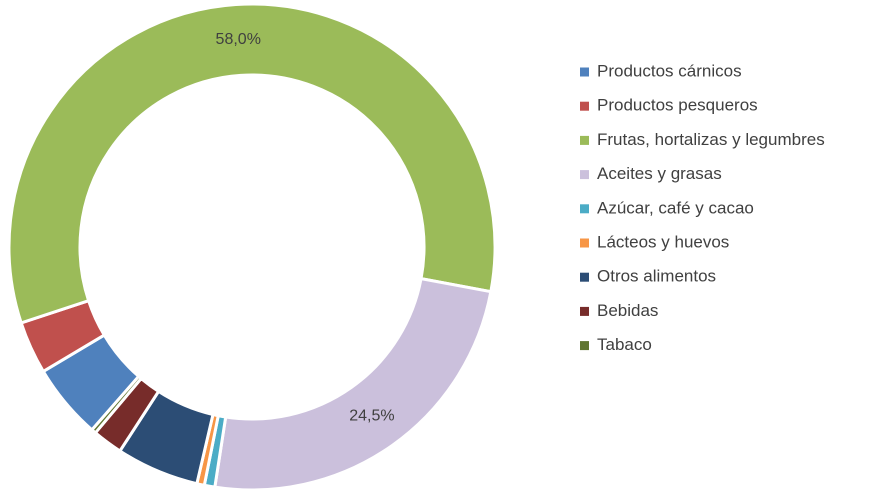 This screenshot has height=493, width=893. What do you see at coordinates (238, 39) in the screenshot?
I see `data-label: 58,0%` at bounding box center [238, 39].